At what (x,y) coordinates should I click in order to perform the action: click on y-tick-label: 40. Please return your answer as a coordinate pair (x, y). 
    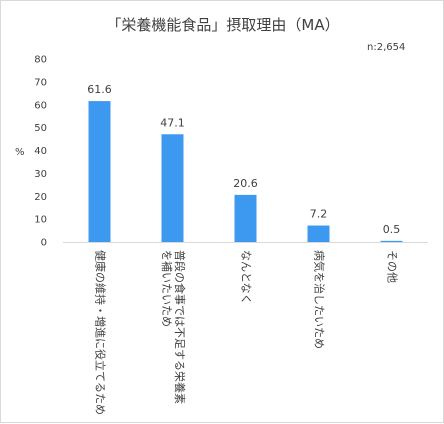
    Looking at the image, I should click on (40, 151).